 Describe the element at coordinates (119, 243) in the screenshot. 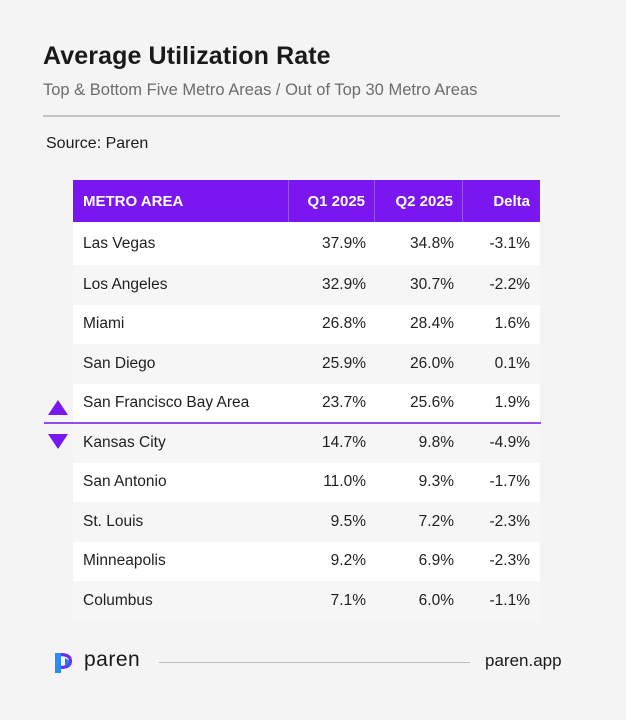

I see `cell-metro-area: Las Vegas` at that location.